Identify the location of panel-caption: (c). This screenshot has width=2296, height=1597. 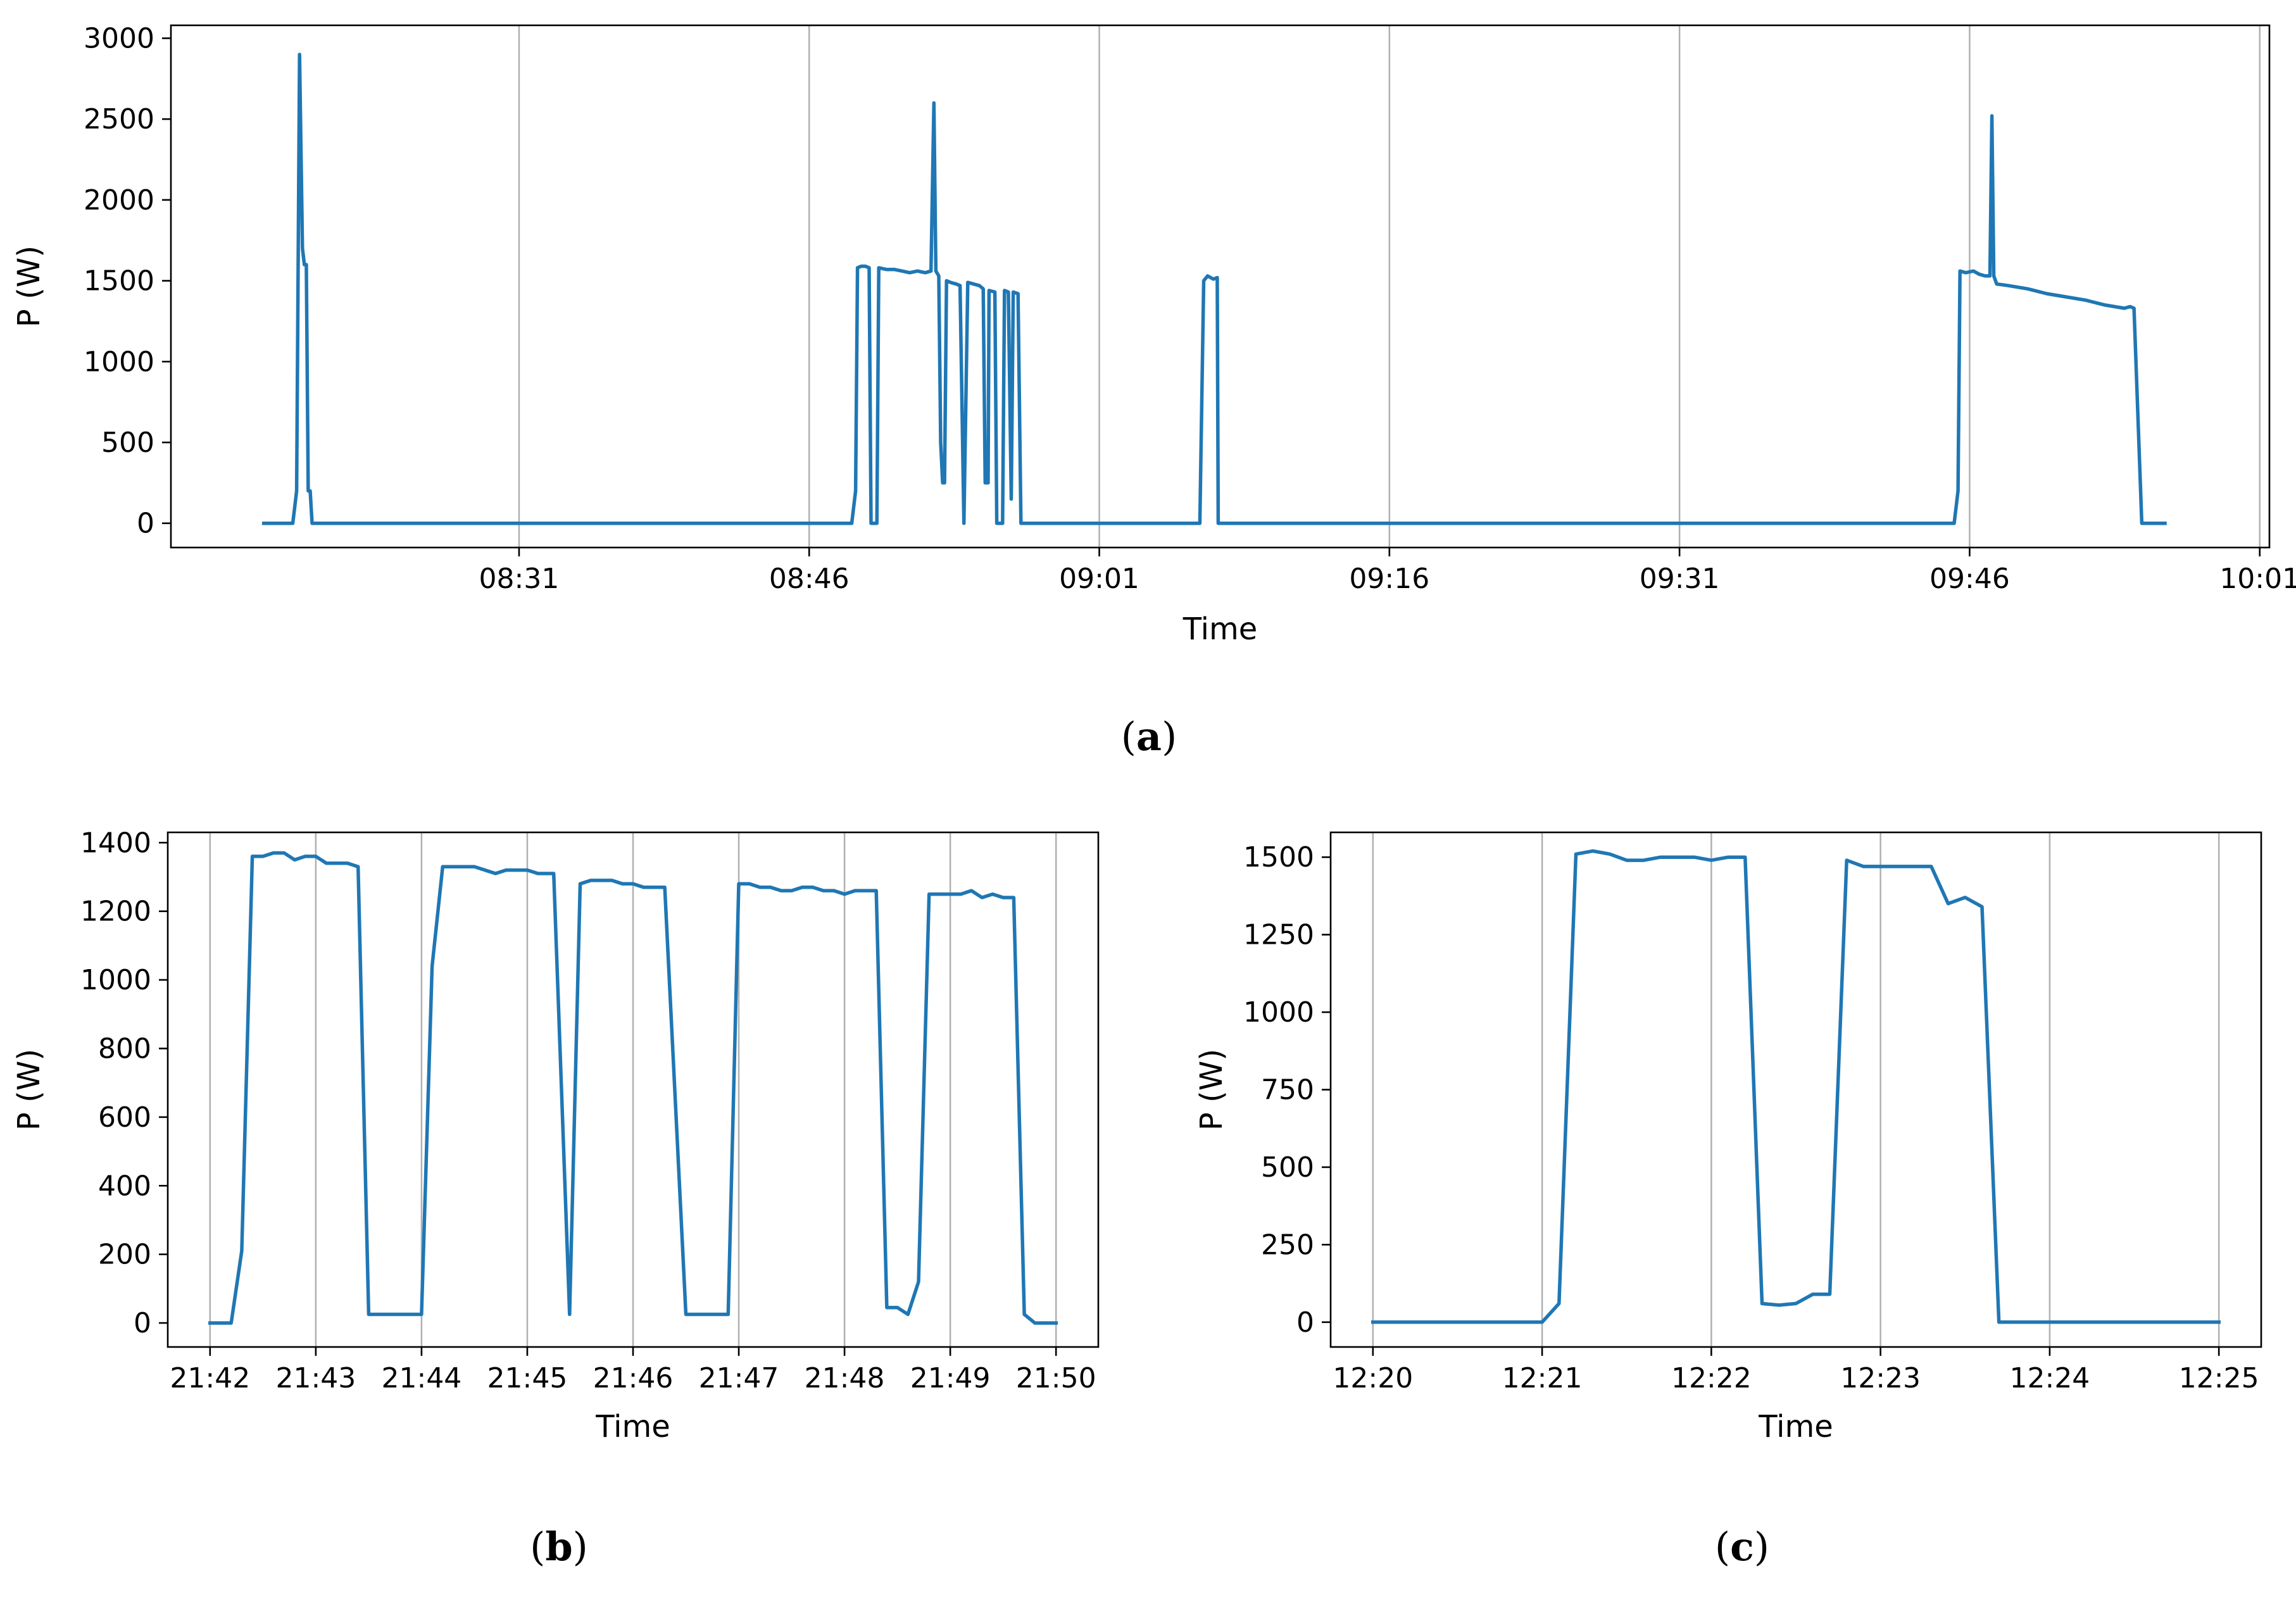
(1742, 1547).